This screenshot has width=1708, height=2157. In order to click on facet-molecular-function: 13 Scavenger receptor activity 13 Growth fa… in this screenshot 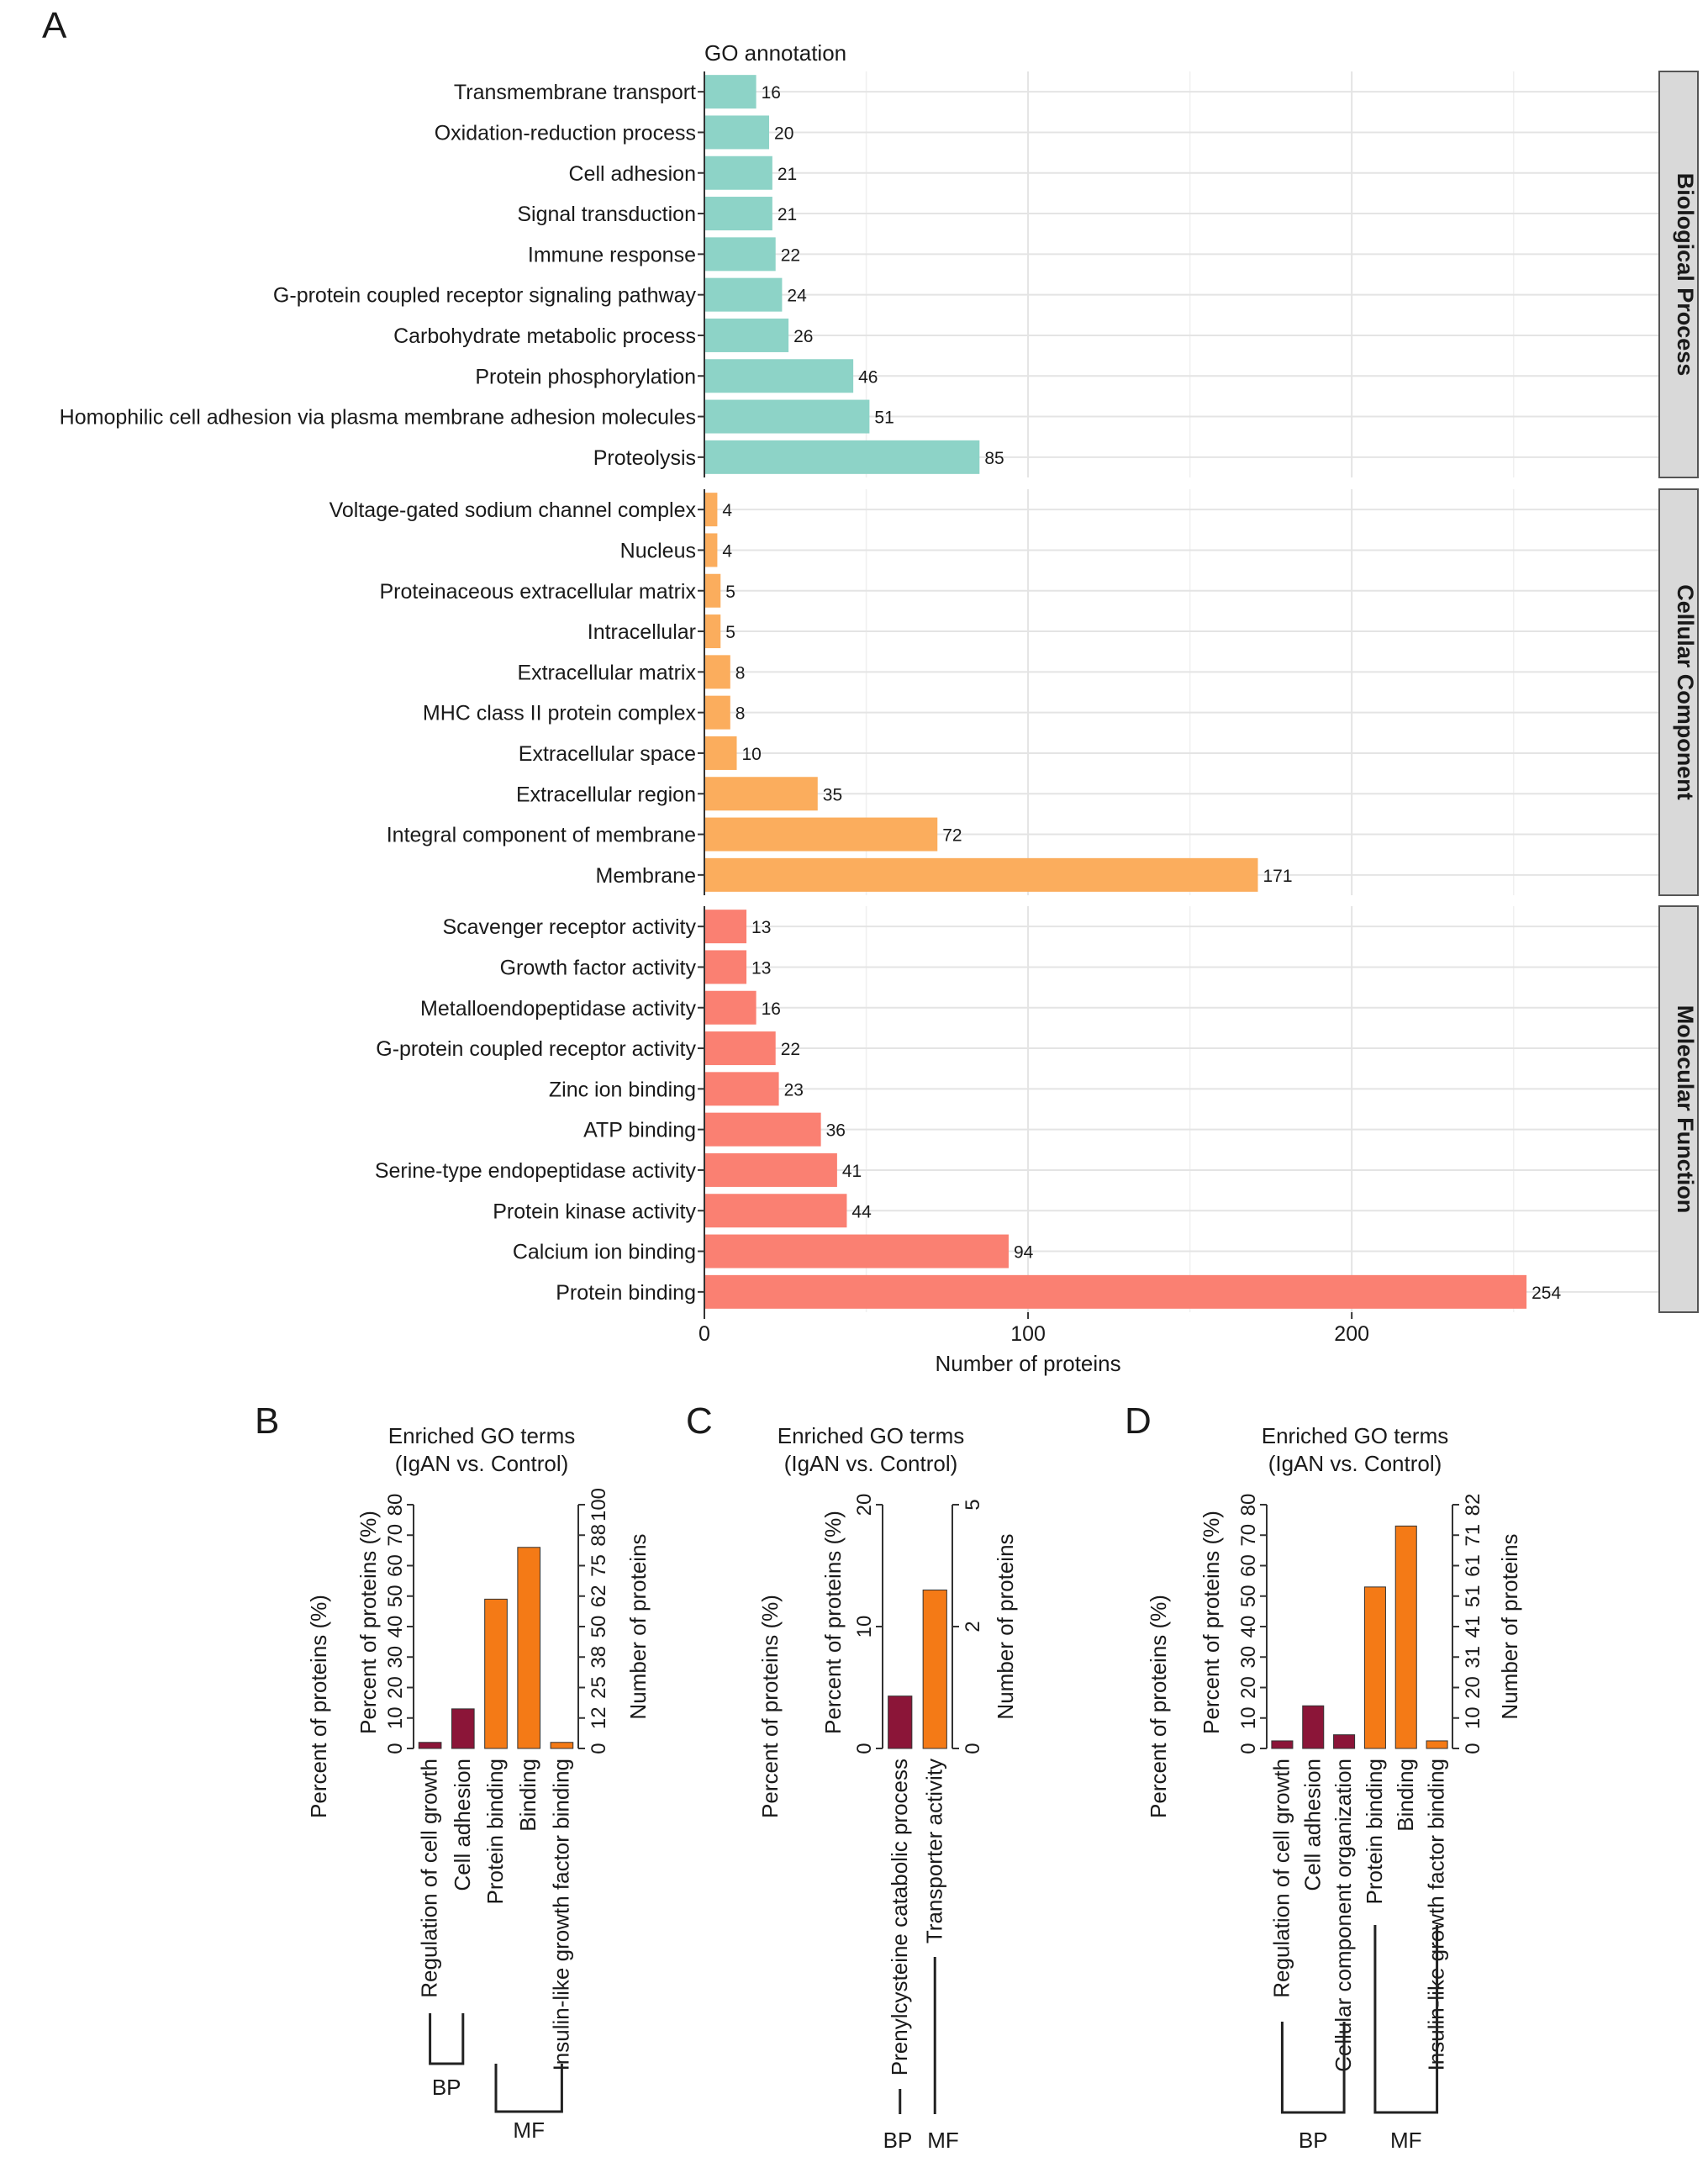, I will do `click(1037, 1109)`.